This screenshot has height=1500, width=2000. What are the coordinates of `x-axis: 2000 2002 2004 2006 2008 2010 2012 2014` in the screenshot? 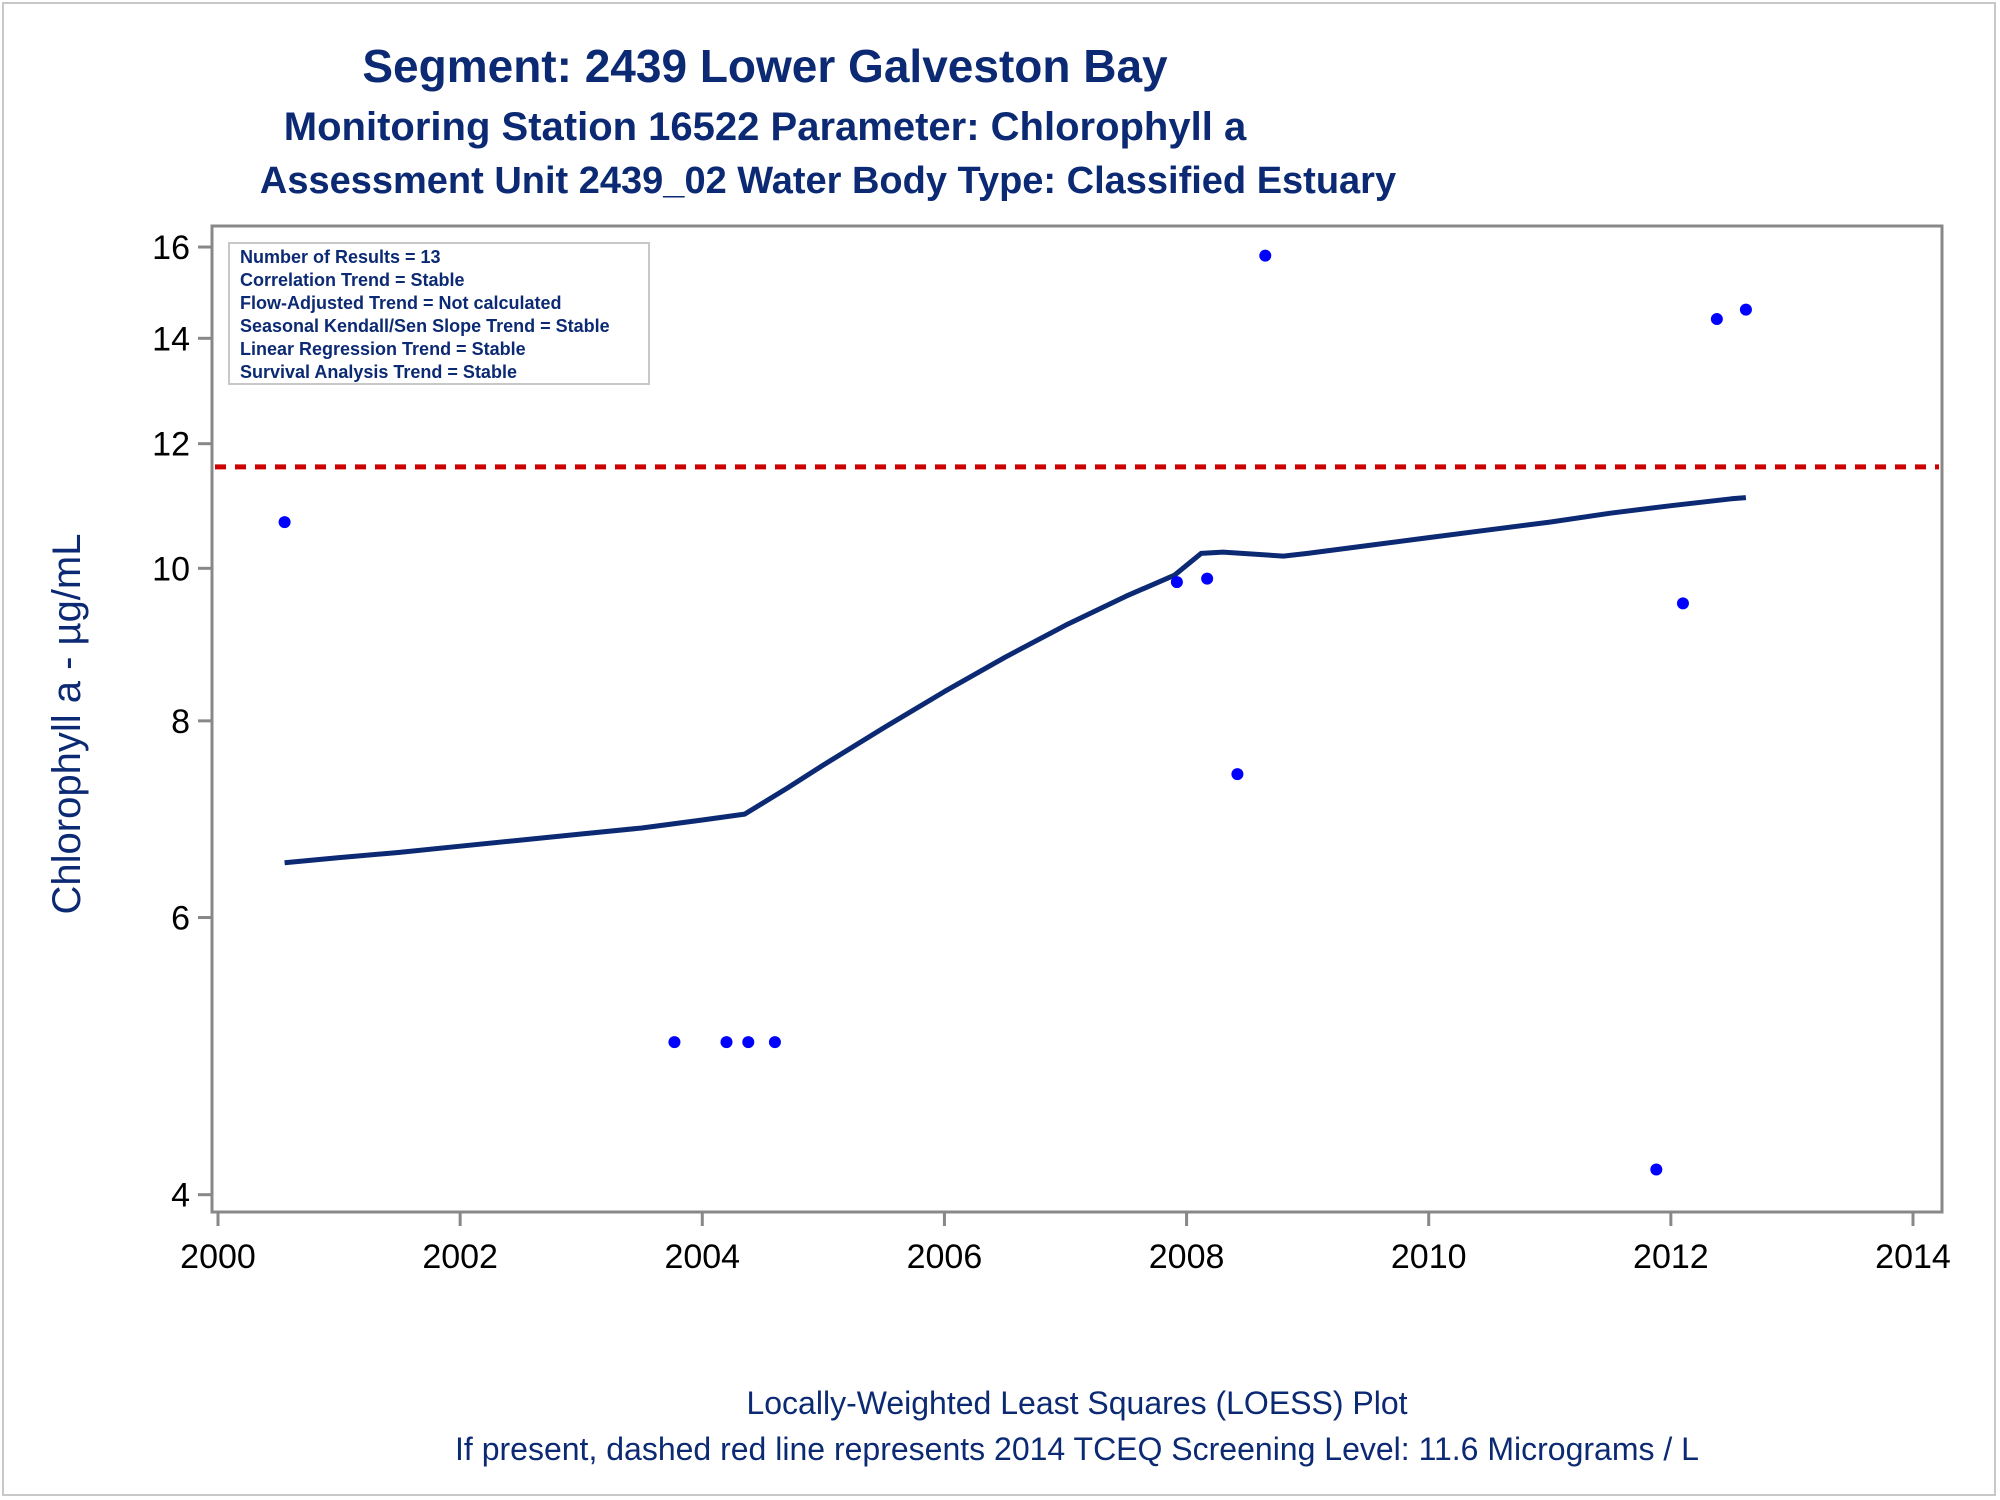 It's located at (1065, 1244).